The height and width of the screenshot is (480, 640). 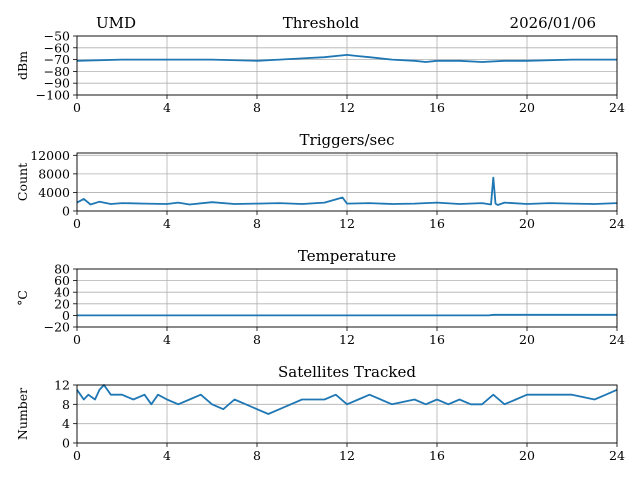 What do you see at coordinates (347, 372) in the screenshot?
I see `chart-title: Satellites Tracked` at bounding box center [347, 372].